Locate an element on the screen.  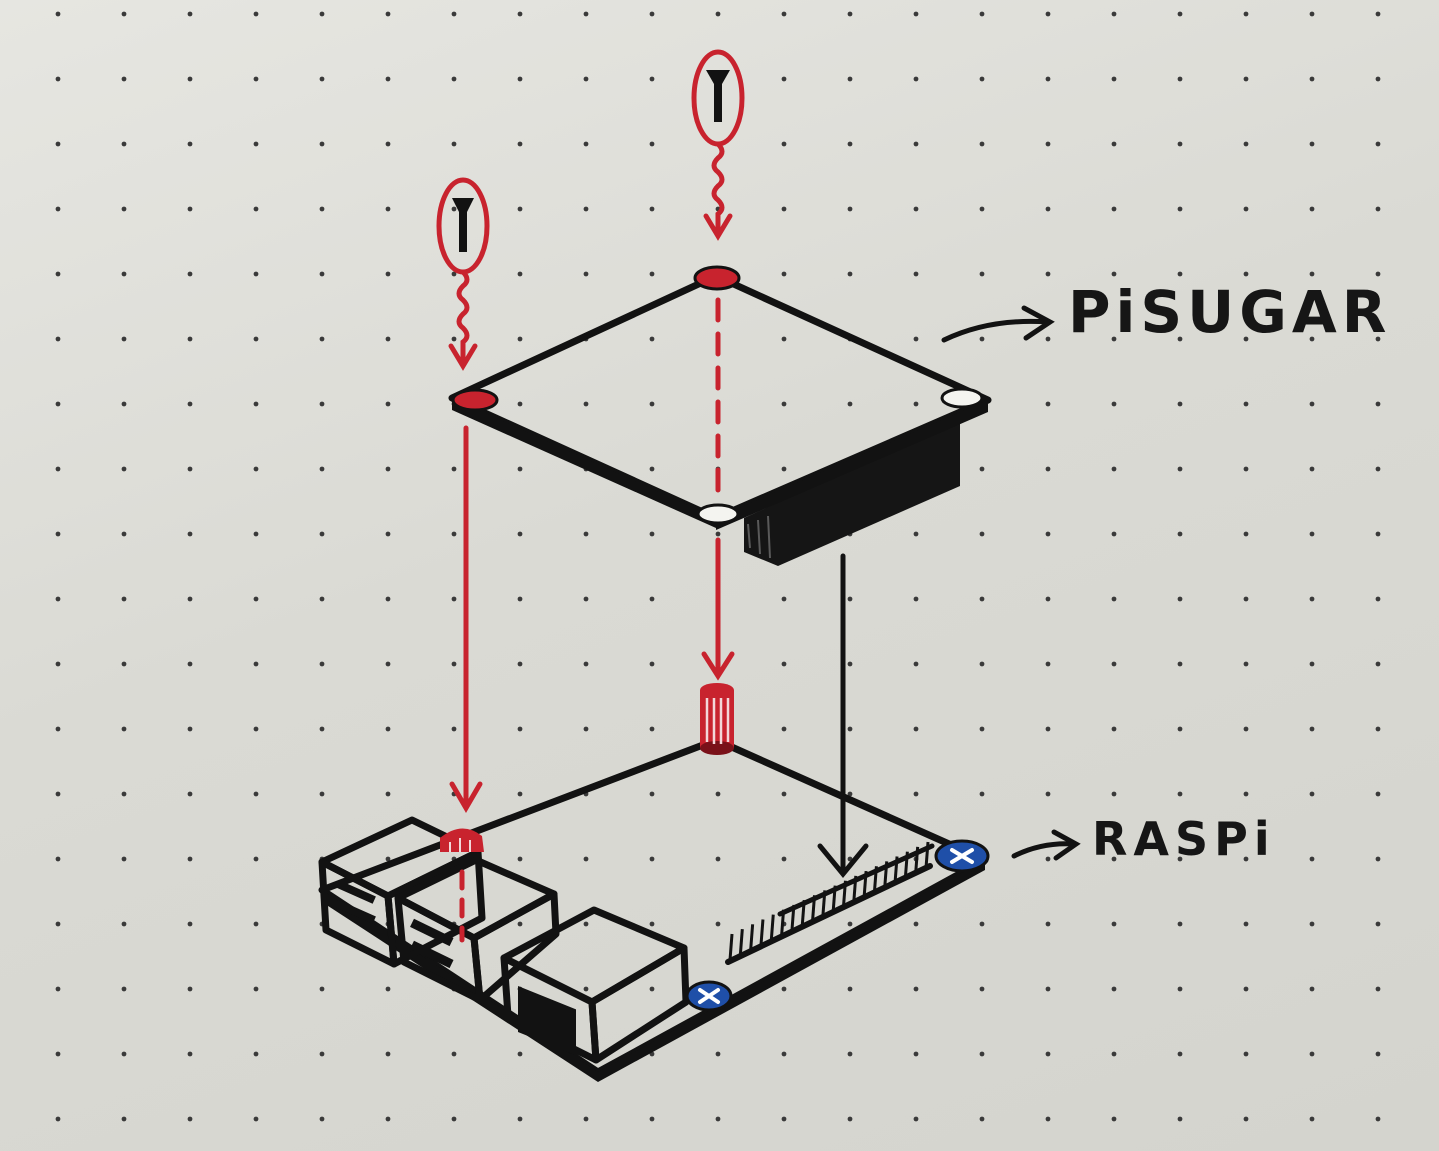
mounting-hole-icon is located at coordinates (718, 514).